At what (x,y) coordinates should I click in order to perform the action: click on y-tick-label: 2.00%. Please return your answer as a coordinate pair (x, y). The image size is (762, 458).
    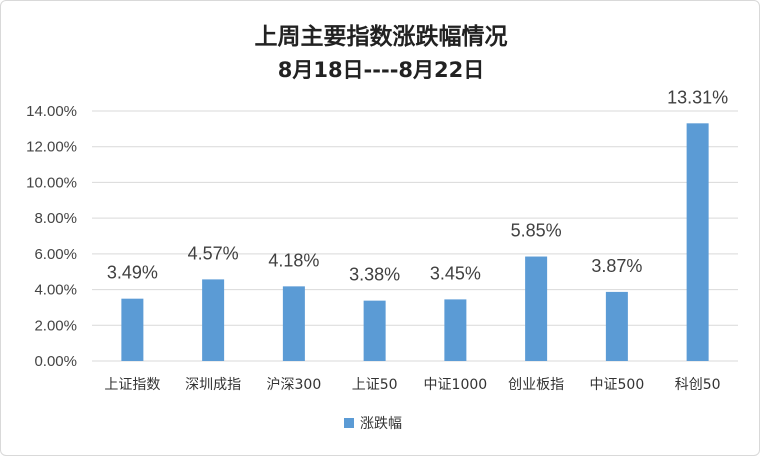
    Looking at the image, I should click on (55, 325).